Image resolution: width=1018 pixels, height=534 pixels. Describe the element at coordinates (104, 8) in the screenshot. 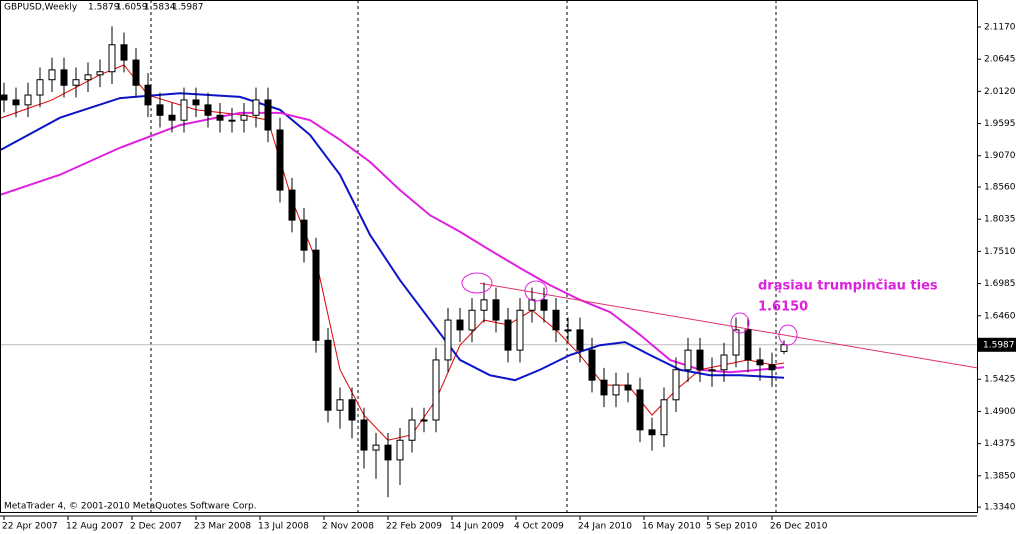

I see `header-open: 1.5879` at that location.